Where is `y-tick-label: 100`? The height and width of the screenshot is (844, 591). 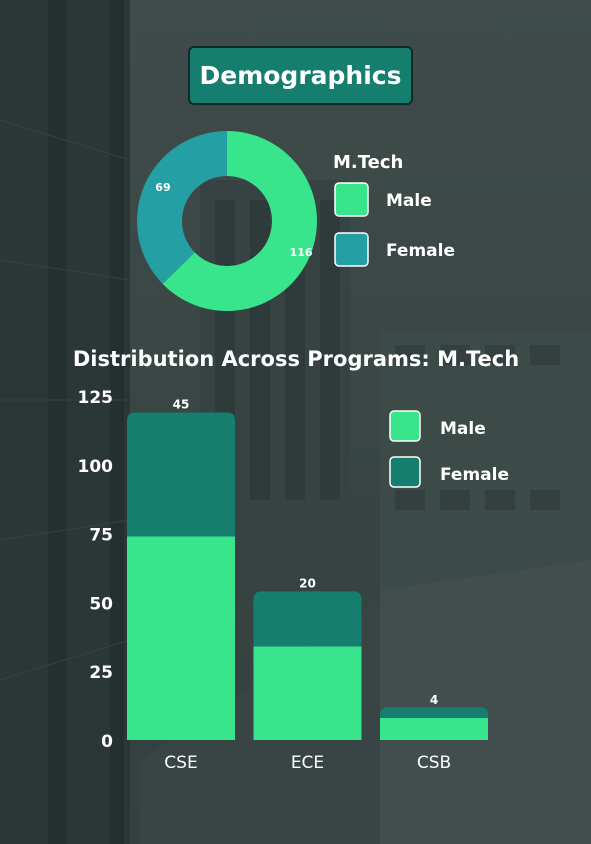
y-tick-label: 100 is located at coordinates (96, 467).